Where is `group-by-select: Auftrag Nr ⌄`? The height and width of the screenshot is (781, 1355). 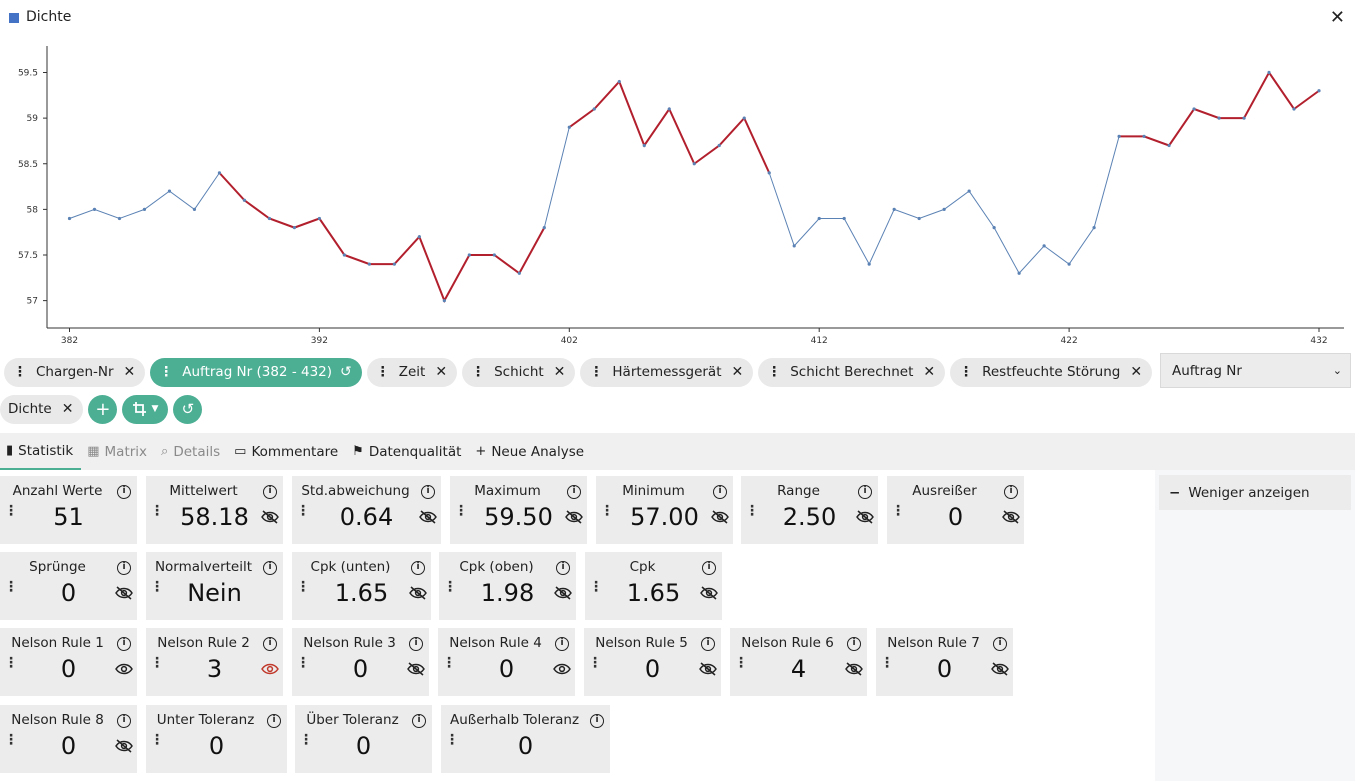
group-by-select: Auftrag Nr ⌄ is located at coordinates (1255, 370).